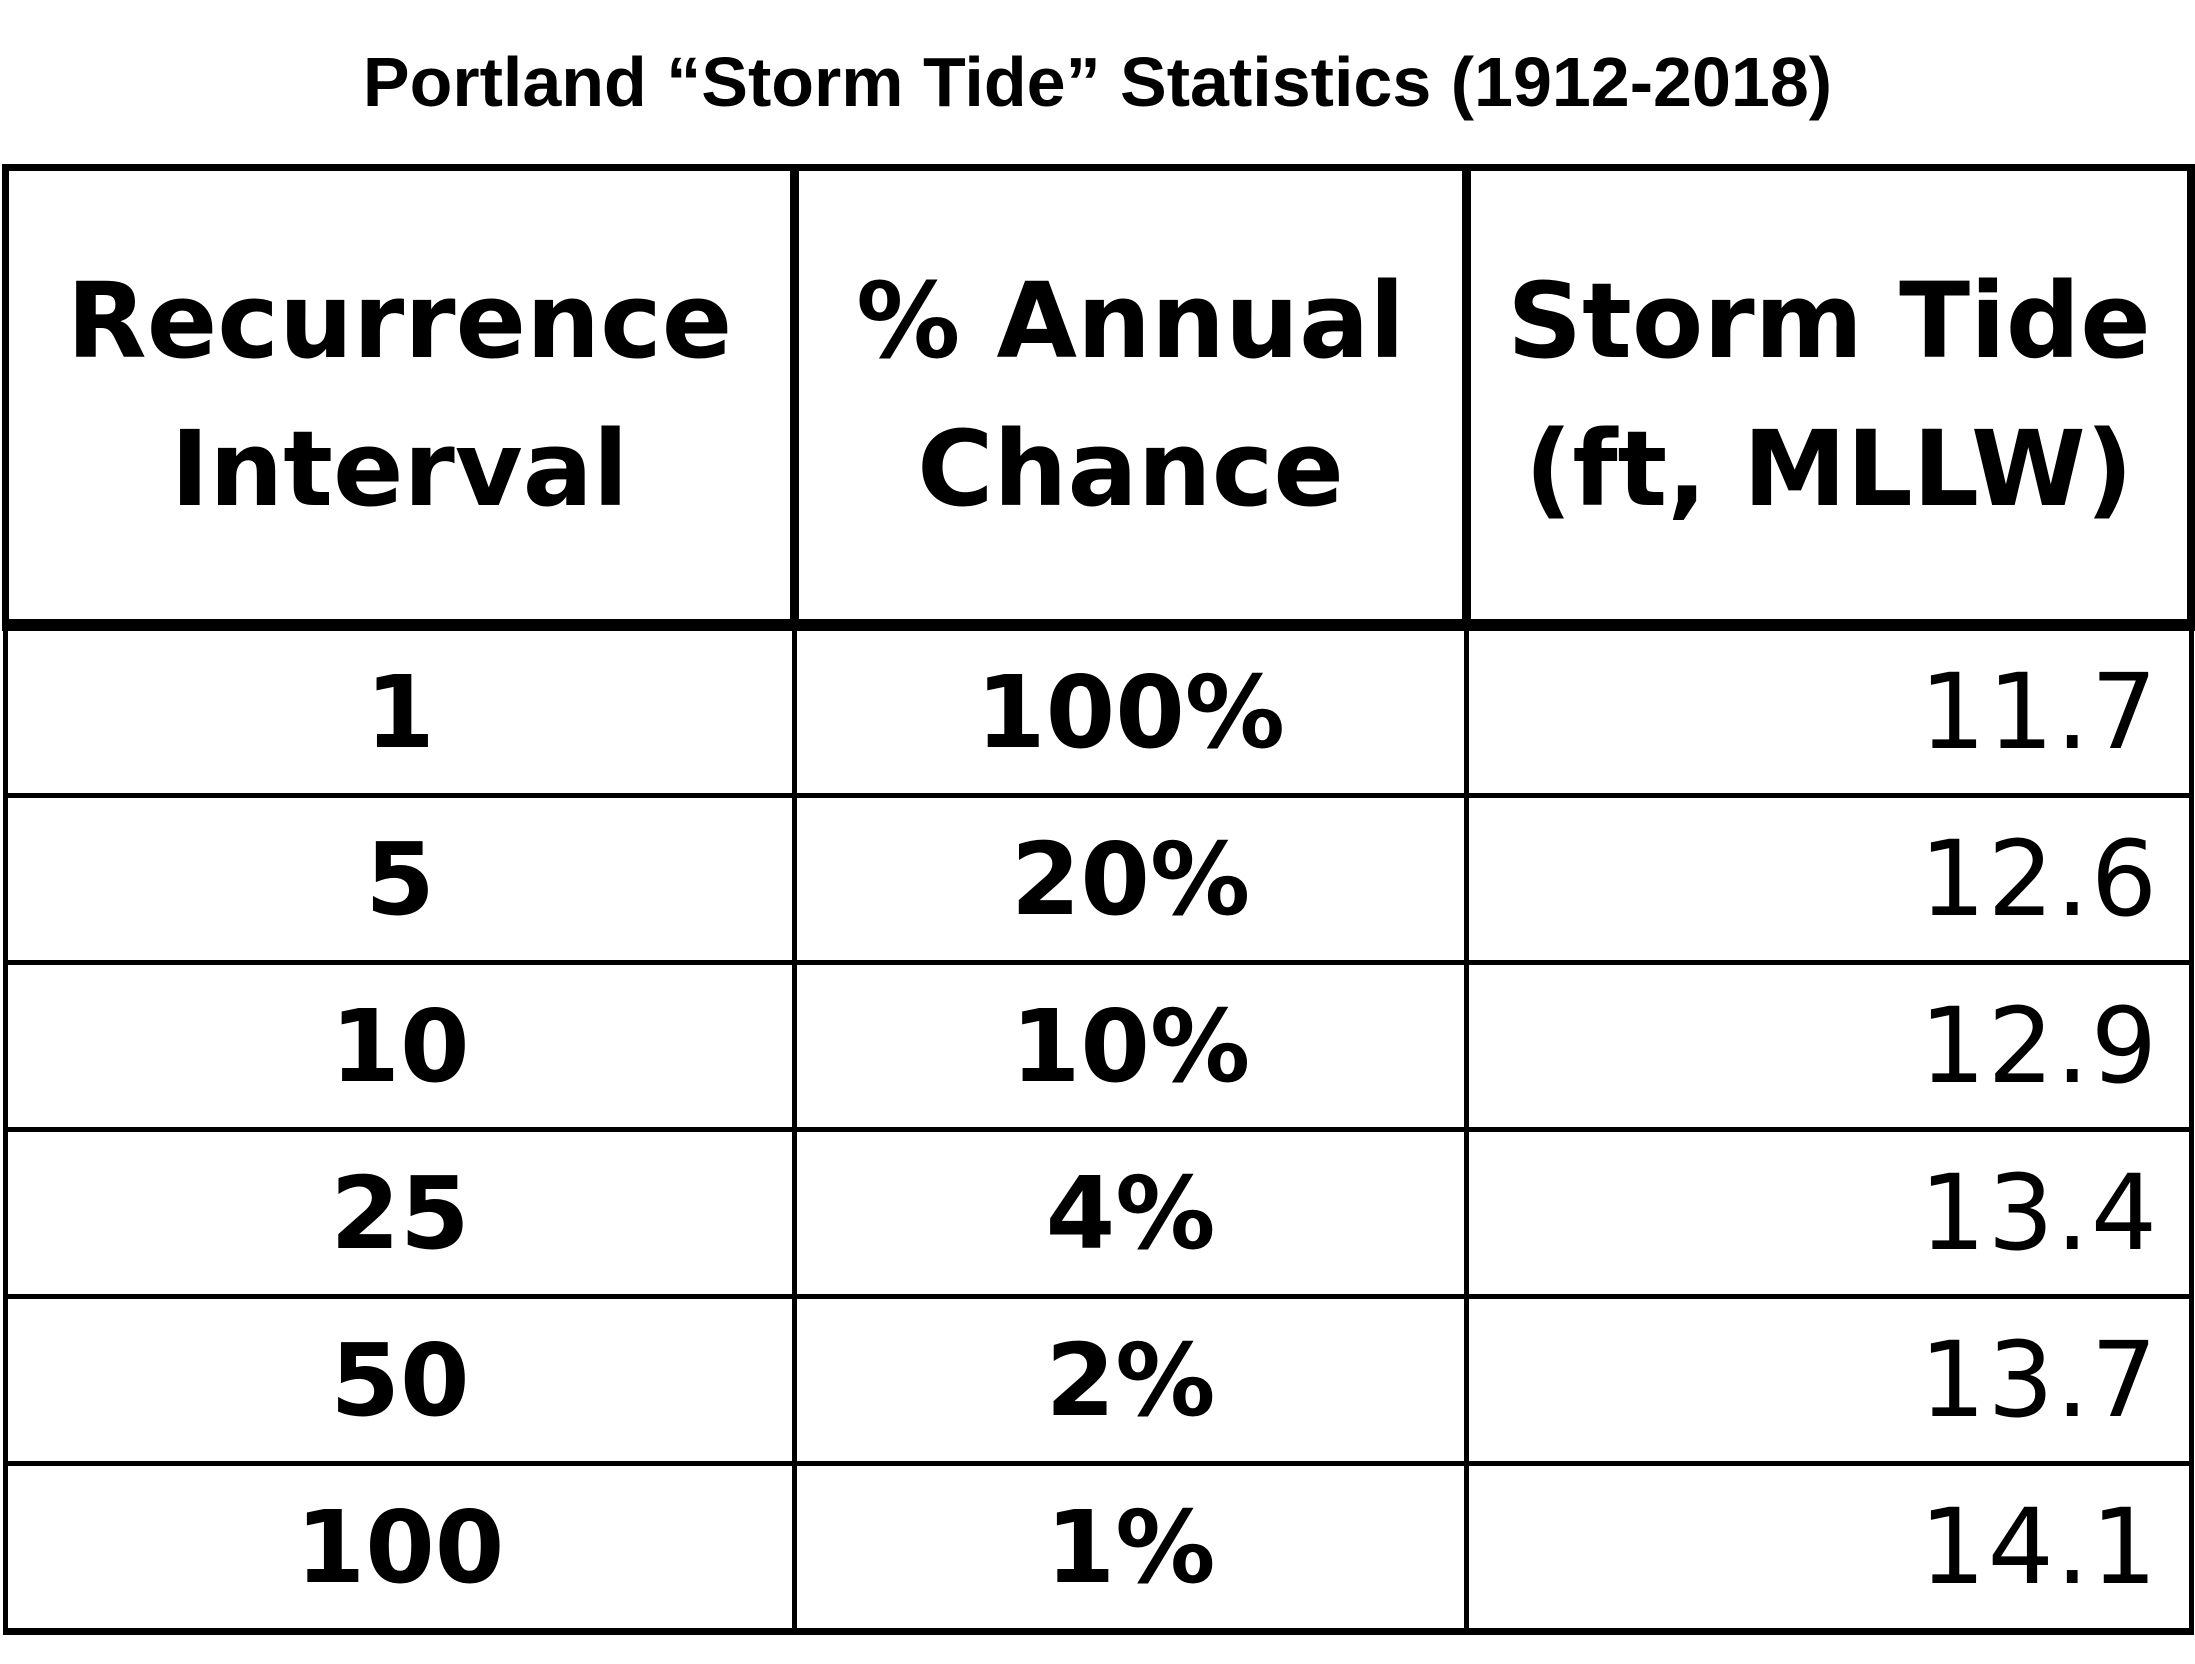 The height and width of the screenshot is (1664, 2195). Describe the element at coordinates (1131, 397) in the screenshot. I see `header-annual-chance: % Annual Chance` at that location.